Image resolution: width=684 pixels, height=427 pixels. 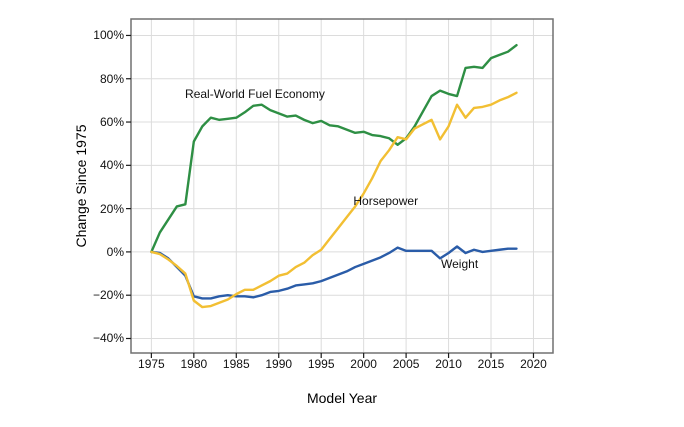 What do you see at coordinates (448, 364) in the screenshot?
I see `x-tick-label: 2010` at bounding box center [448, 364].